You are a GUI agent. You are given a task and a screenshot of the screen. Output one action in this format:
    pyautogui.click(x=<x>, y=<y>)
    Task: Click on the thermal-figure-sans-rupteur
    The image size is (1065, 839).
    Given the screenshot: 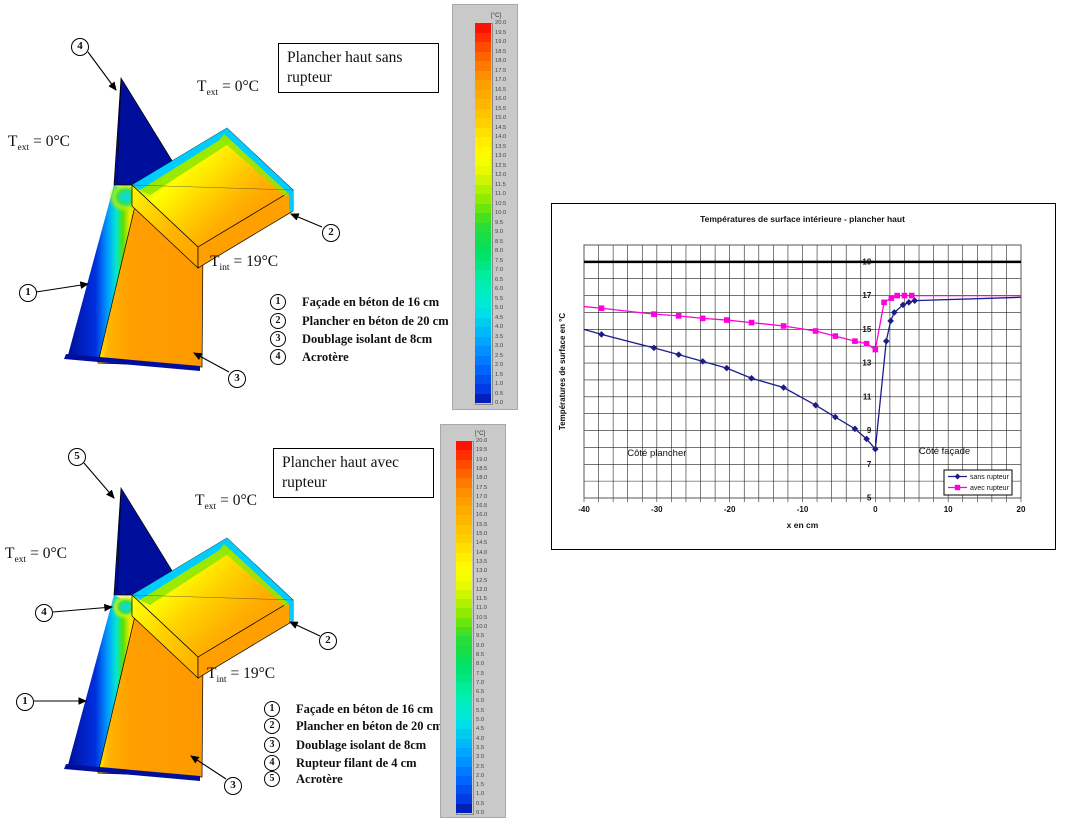 What is the action you would take?
    pyautogui.click(x=179, y=212)
    